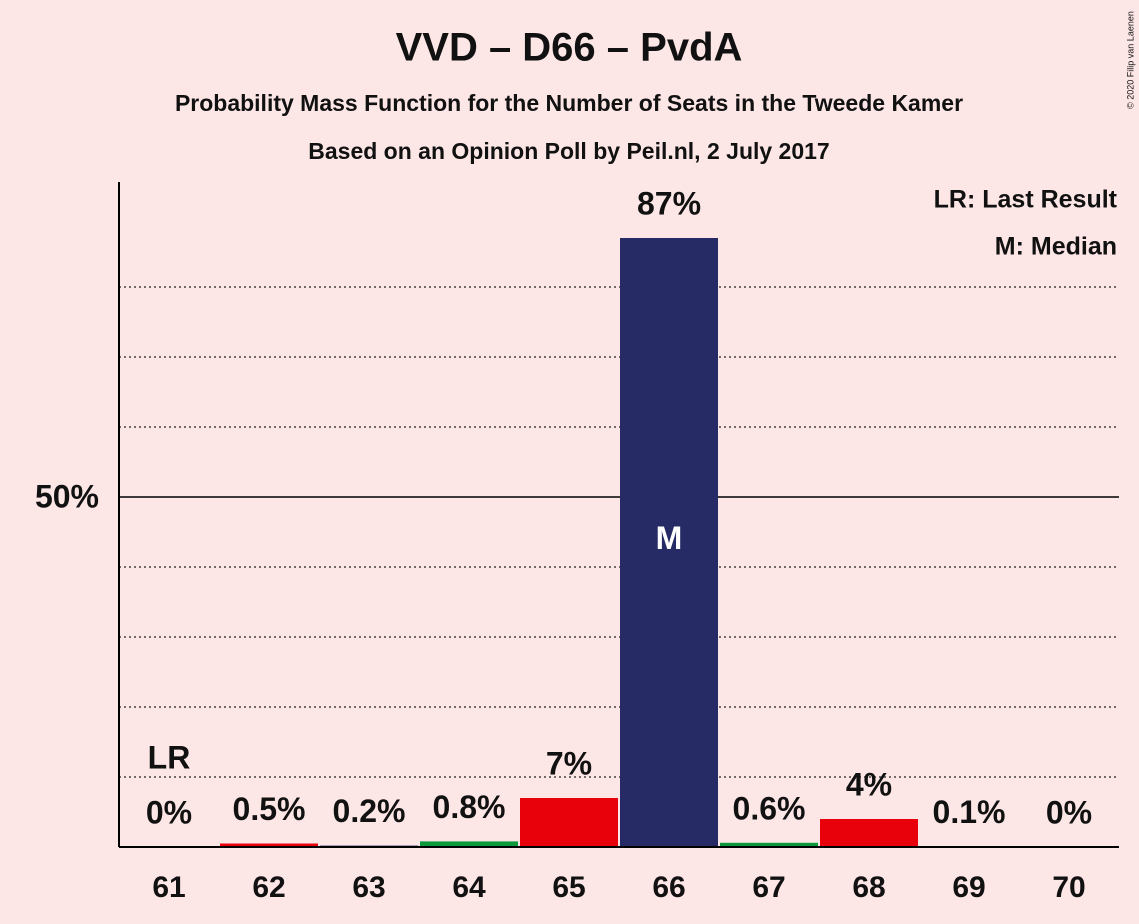  I want to click on legend-entry: M: Median, so click(1056, 247).